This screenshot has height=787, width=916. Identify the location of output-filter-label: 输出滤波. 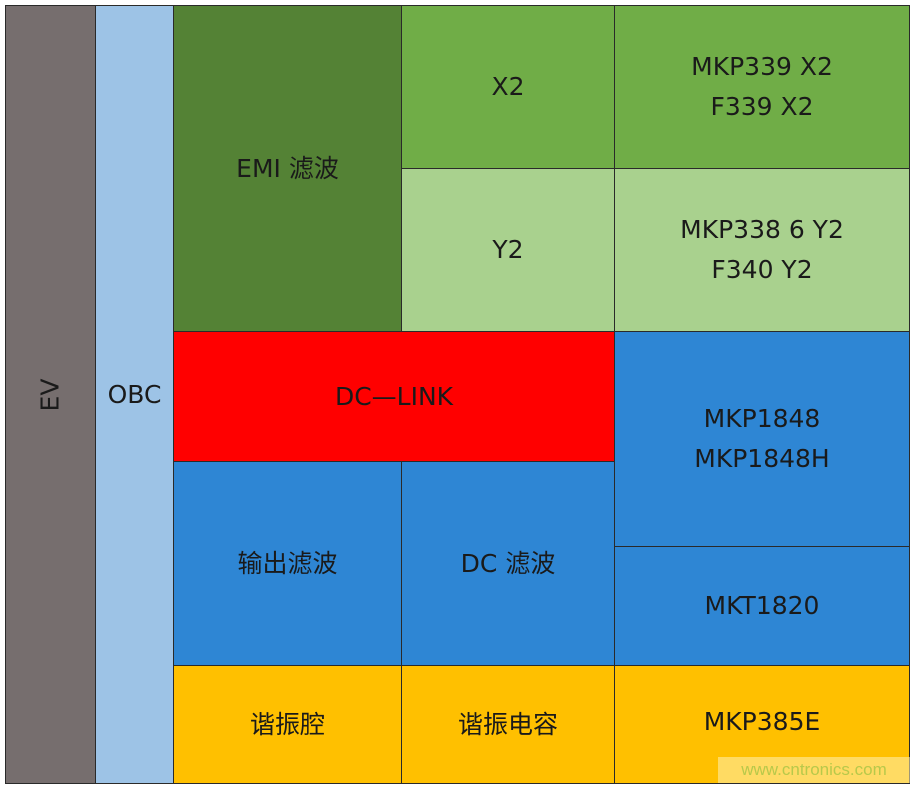
(287, 563).